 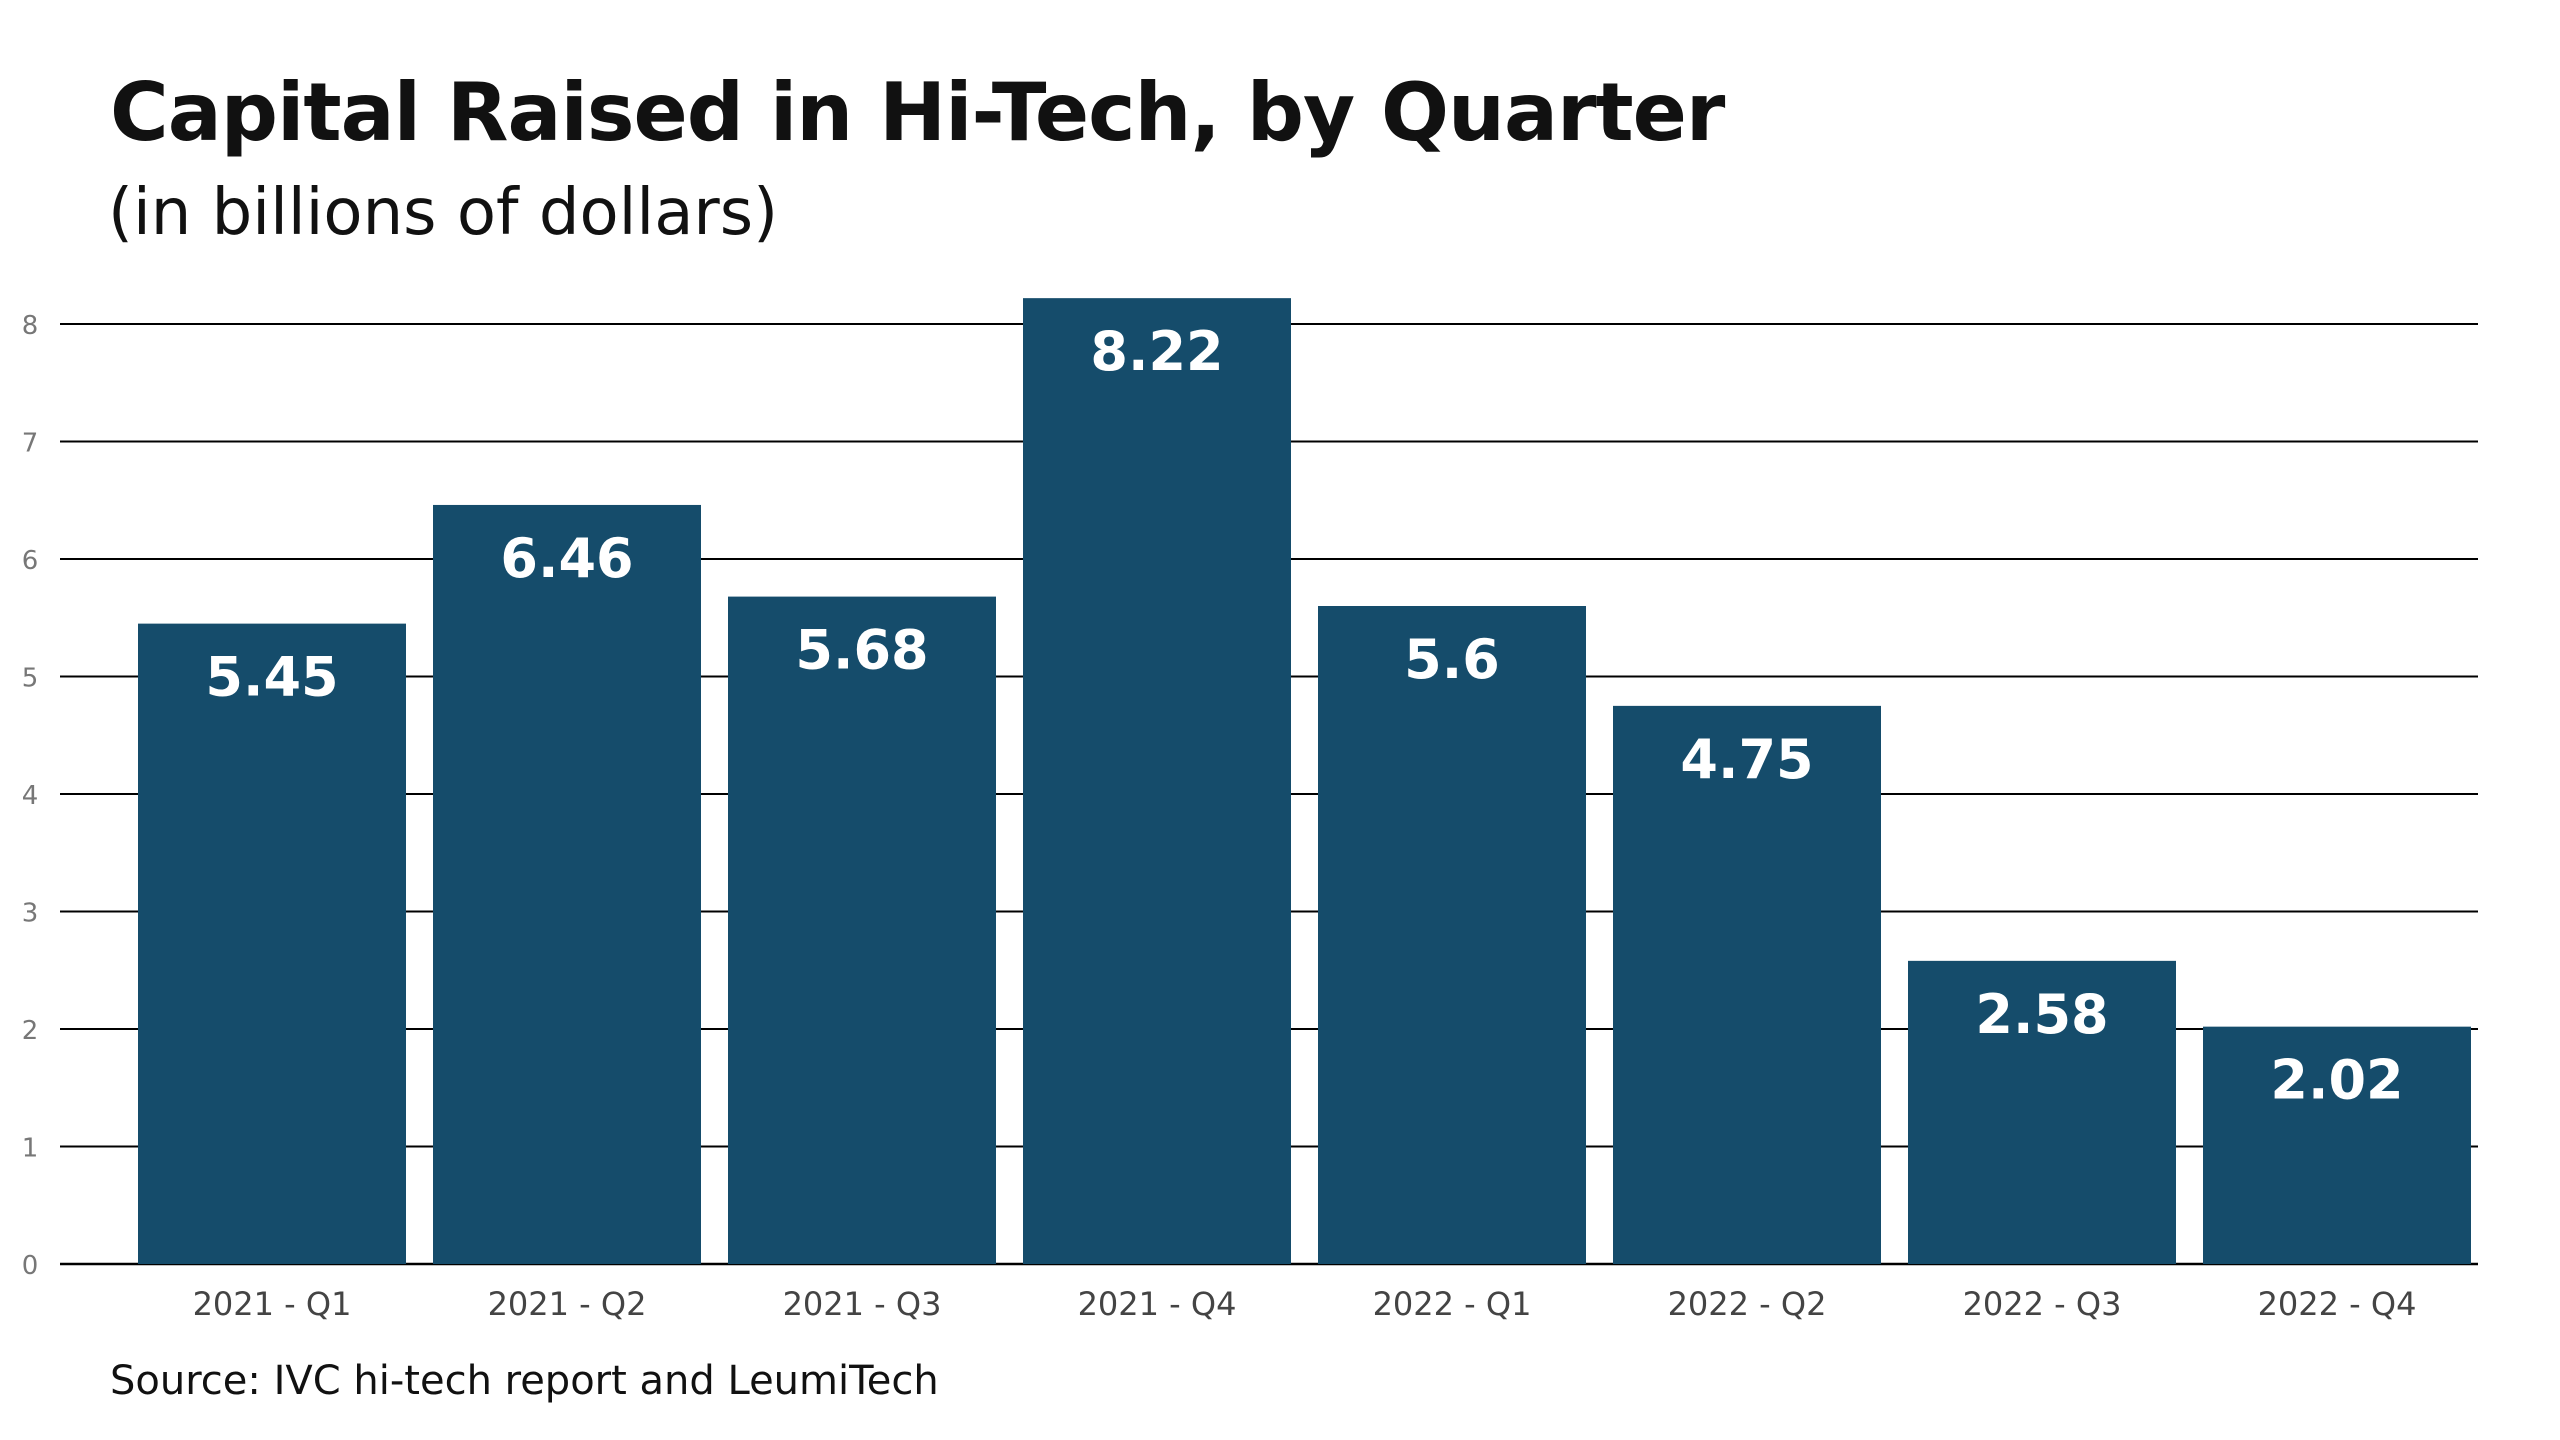 What do you see at coordinates (30, 914) in the screenshot?
I see `y-tick-label: 3` at bounding box center [30, 914].